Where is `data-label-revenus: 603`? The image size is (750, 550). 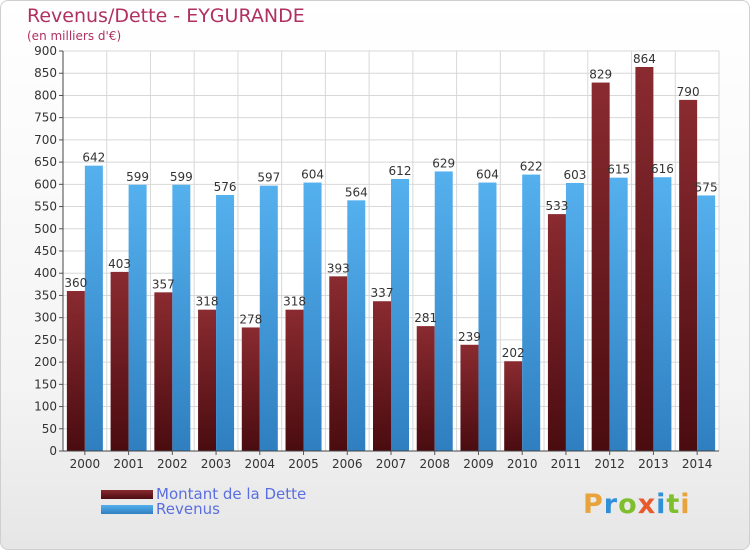 data-label-revenus: 603 is located at coordinates (574, 175).